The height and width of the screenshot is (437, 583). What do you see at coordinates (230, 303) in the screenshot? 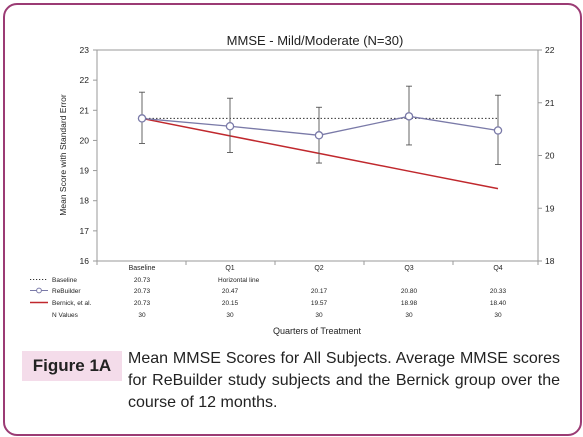
I see `table-cell: 20.15` at bounding box center [230, 303].